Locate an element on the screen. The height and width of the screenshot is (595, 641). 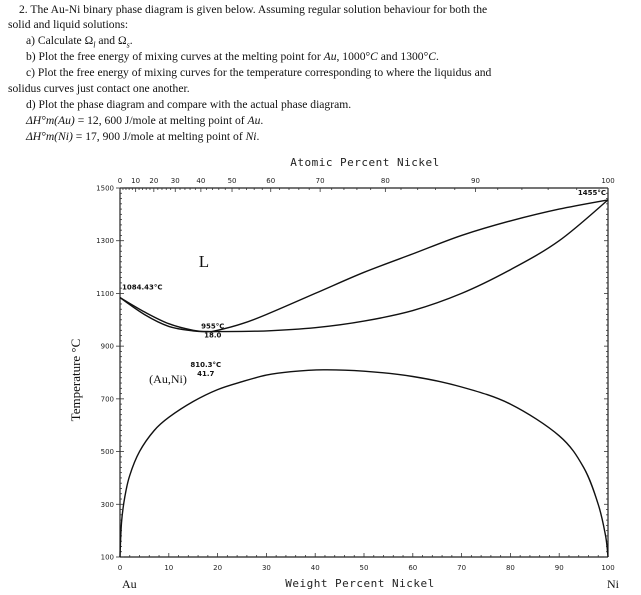
x-axis-title: Weight Percent Nickel is located at coordinates (360, 583).